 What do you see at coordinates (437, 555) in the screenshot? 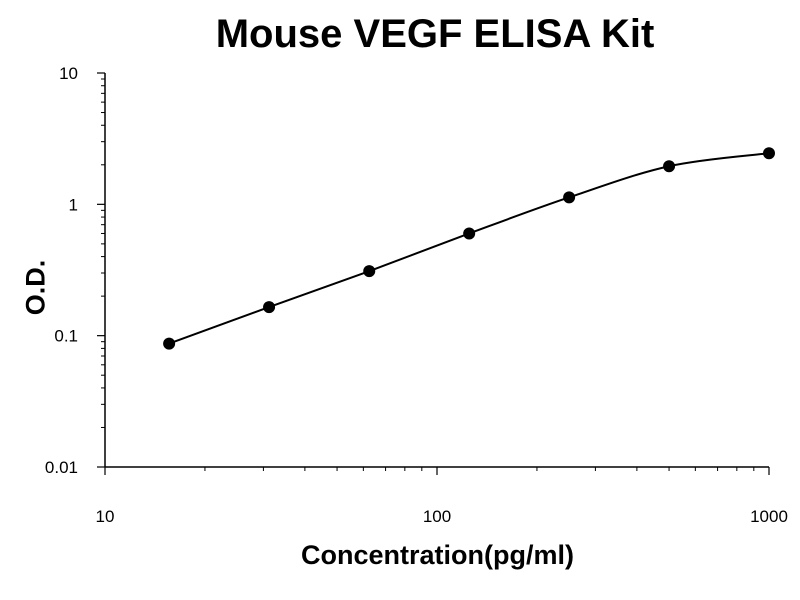
I see `x-axis-title: Concentration(pg/ml)` at bounding box center [437, 555].